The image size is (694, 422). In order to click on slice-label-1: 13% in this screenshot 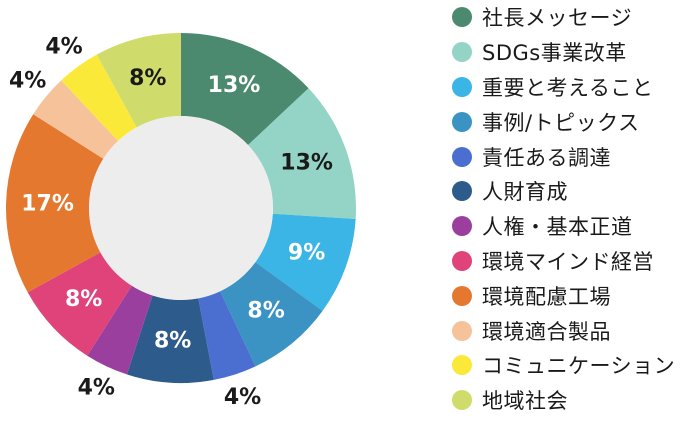, I will do `click(306, 162)`.